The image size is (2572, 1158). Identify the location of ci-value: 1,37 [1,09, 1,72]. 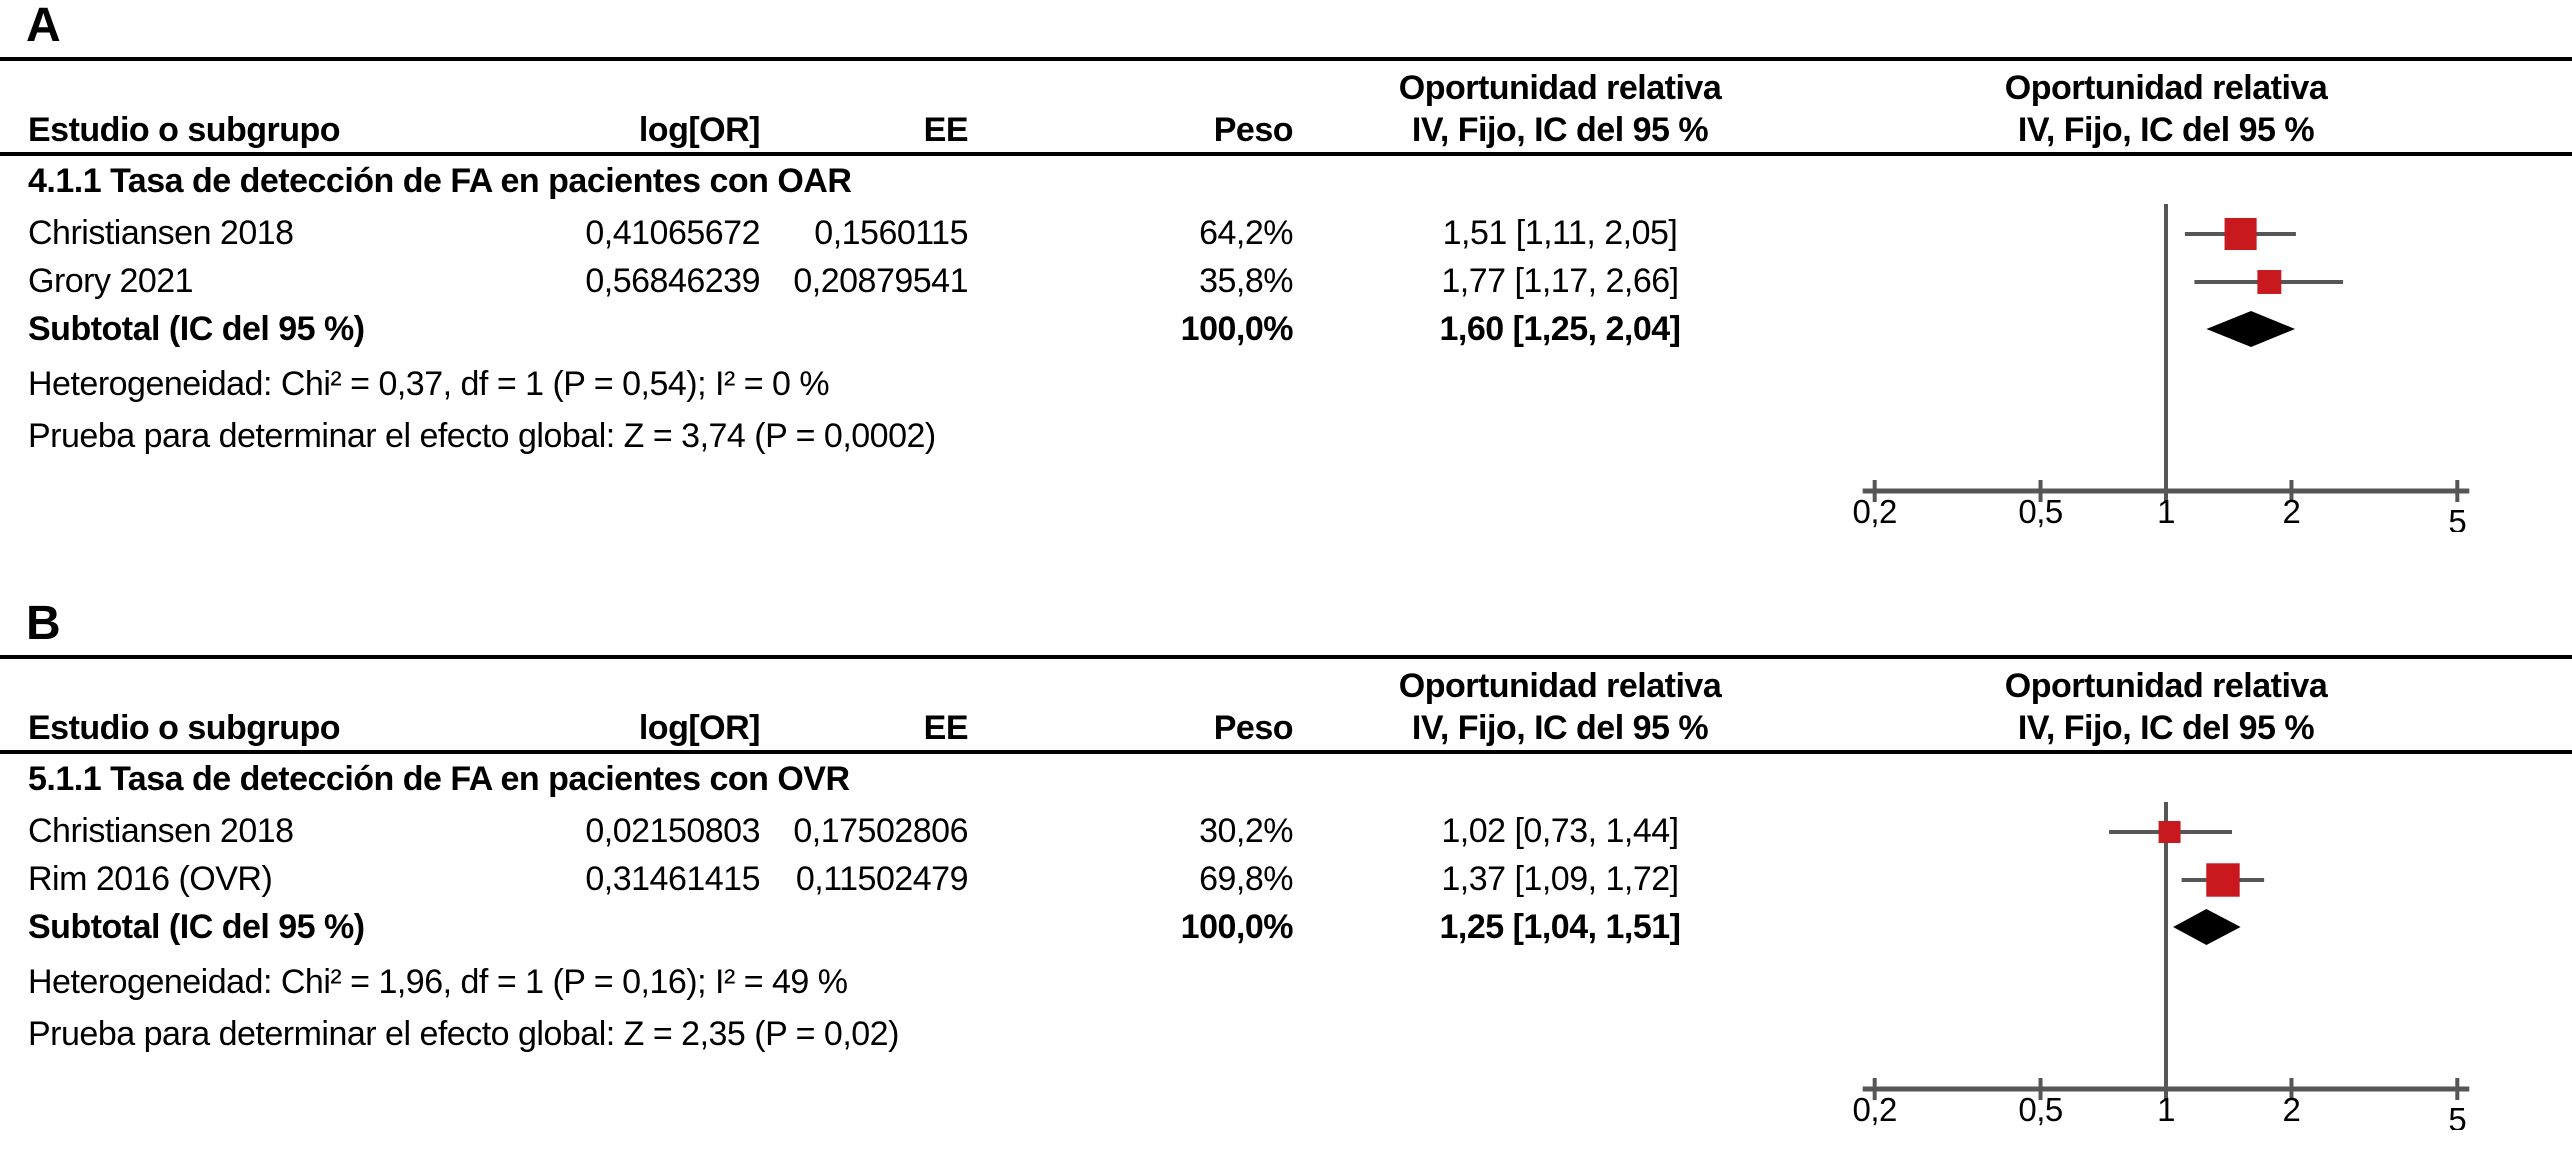
(1560, 879).